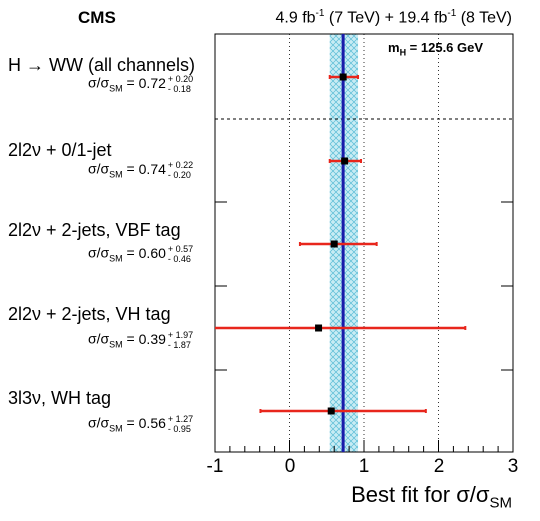  What do you see at coordinates (180, 419) in the screenshot?
I see `error-up: + 1.27` at bounding box center [180, 419].